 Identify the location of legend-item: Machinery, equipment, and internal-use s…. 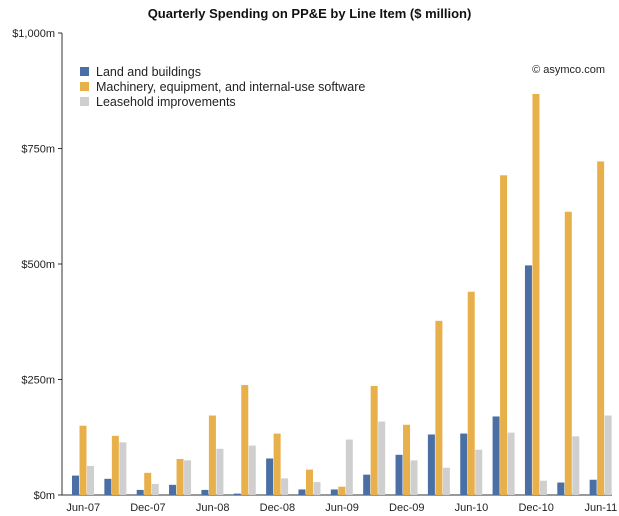
(222, 86).